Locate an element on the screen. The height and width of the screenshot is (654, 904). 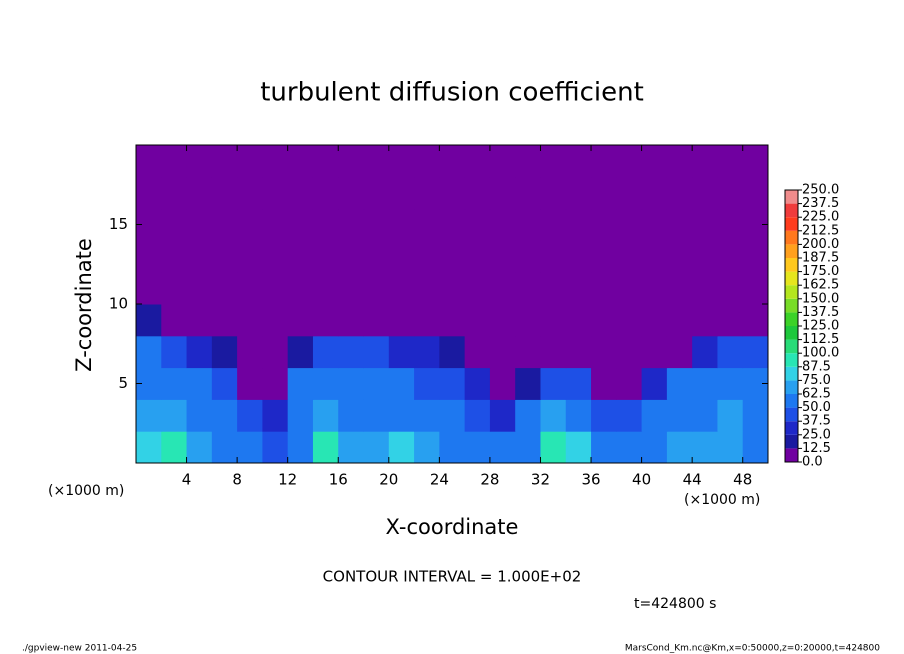
colorbar-label: 50.0 is located at coordinates (816, 407).